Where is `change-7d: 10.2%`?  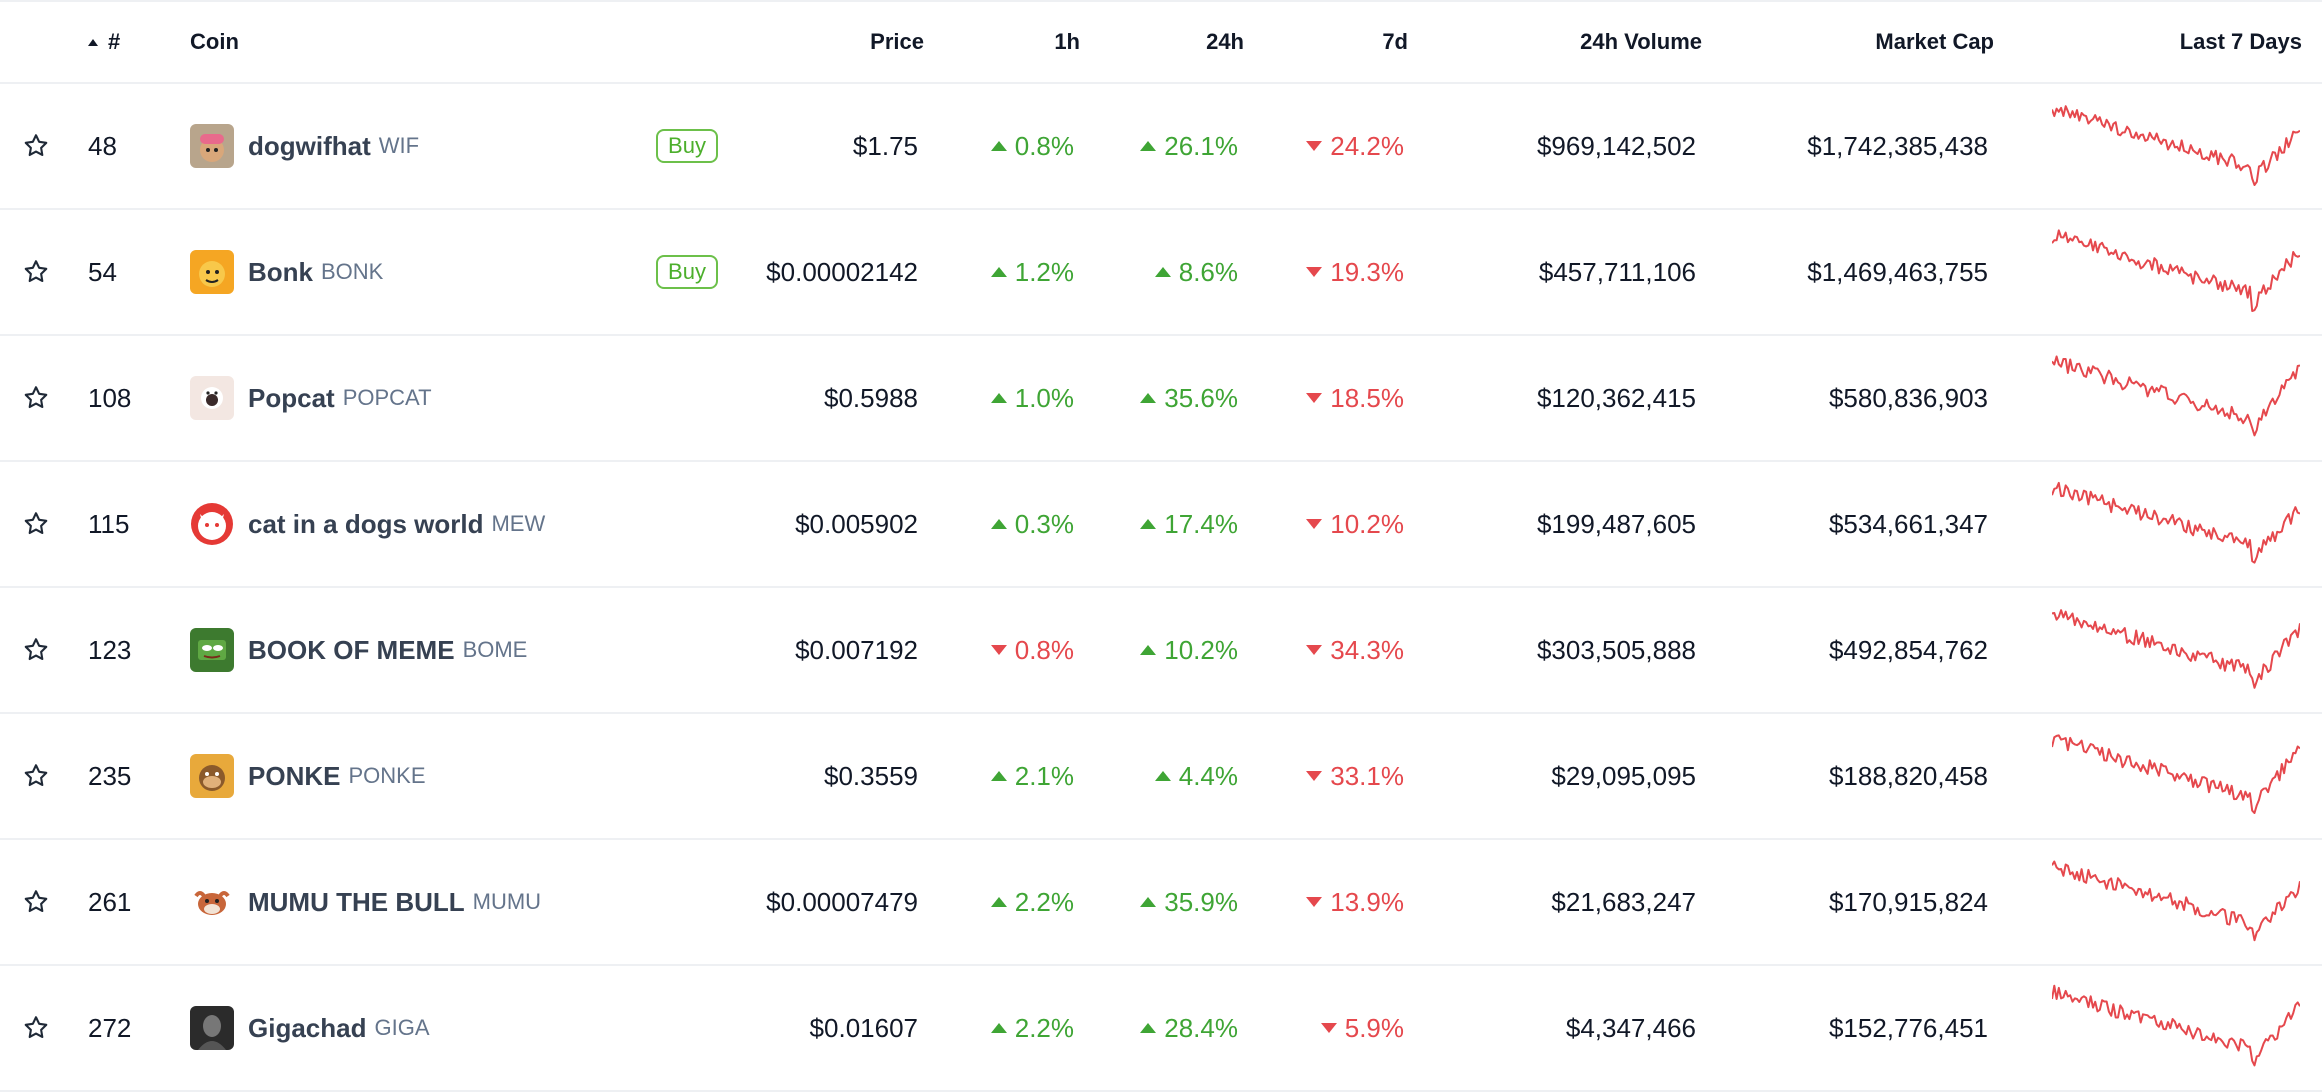 change-7d: 10.2% is located at coordinates (1327, 524).